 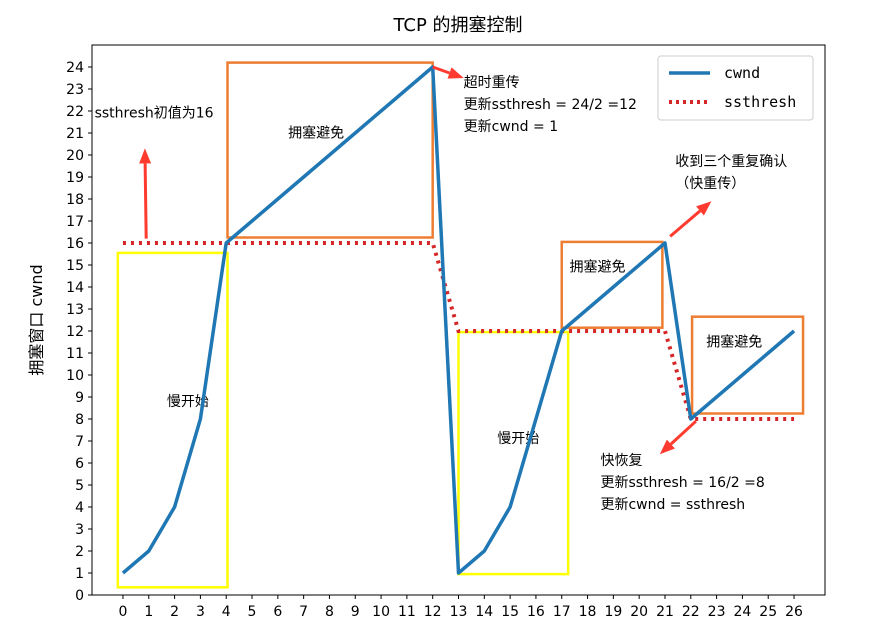 I want to click on y-tick-label: 15, so click(x=75, y=266).